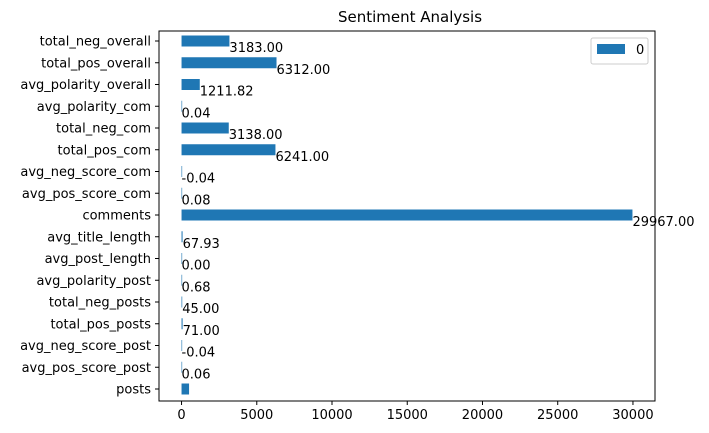  What do you see at coordinates (256, 48) in the screenshot?
I see `value-label: 3183.00` at bounding box center [256, 48].